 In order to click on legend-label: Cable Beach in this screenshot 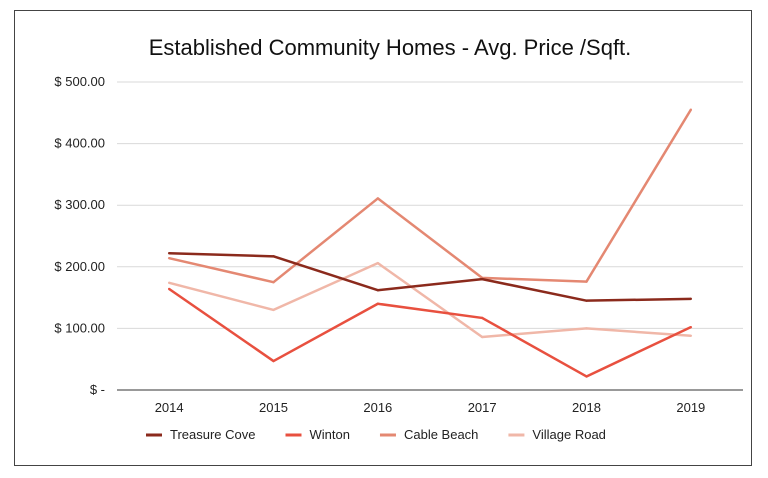, I will do `click(441, 434)`.